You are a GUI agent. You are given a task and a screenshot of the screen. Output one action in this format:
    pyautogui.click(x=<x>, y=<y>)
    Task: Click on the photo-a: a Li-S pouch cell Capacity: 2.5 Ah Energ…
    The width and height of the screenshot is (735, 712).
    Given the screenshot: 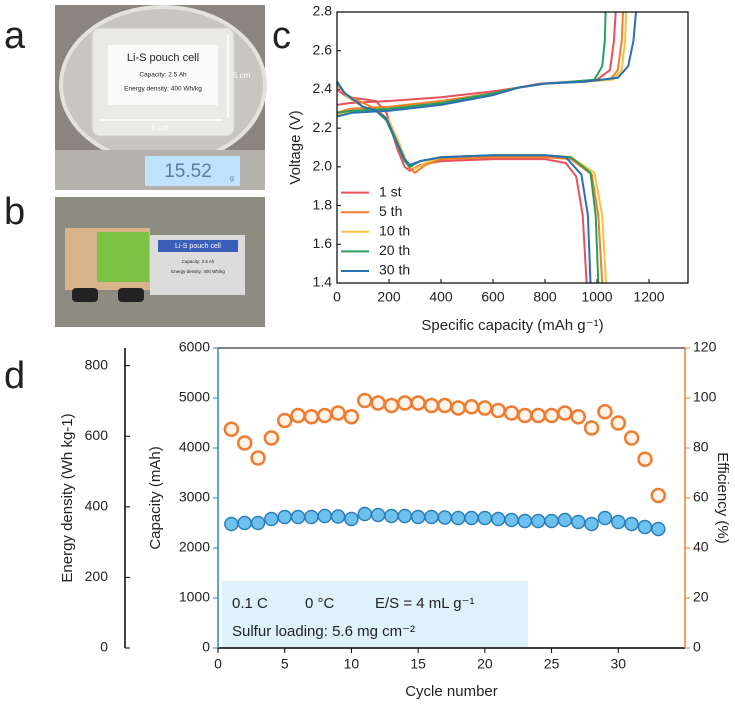 What is the action you would take?
    pyautogui.click(x=135, y=97)
    